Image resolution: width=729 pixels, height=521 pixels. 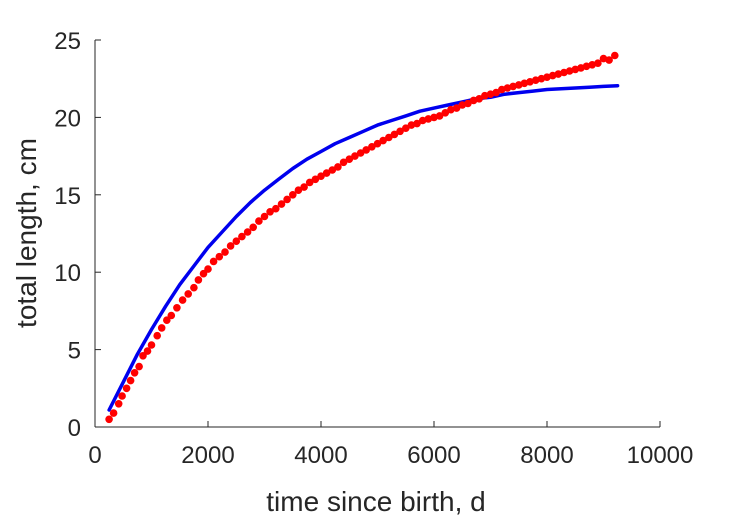 I want to click on x-tick-label: 8000, so click(x=546, y=455).